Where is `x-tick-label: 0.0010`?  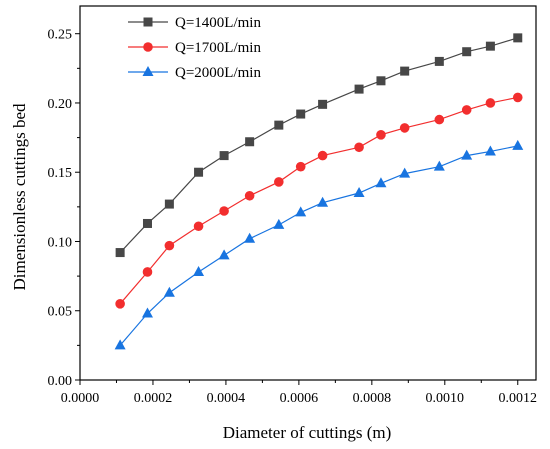
x-tick-label: 0.0010 is located at coordinates (445, 398).